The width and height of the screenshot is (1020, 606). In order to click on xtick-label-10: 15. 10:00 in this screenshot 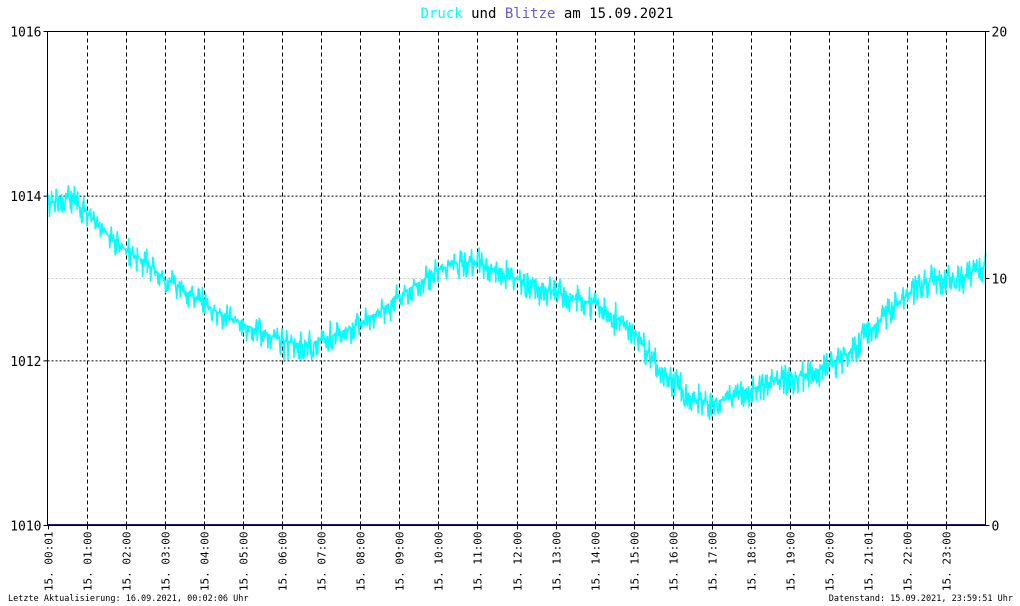, I will do `click(439, 562)`.